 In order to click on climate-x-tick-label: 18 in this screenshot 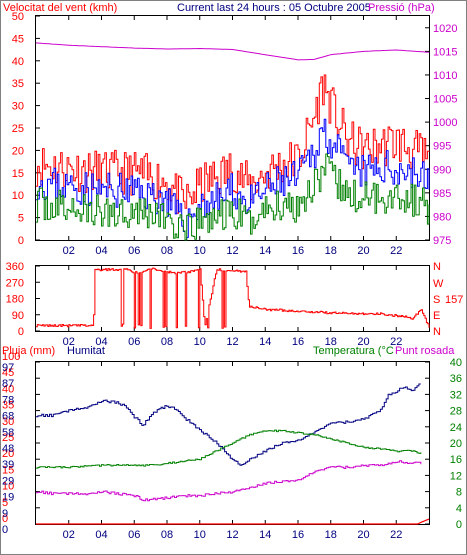, I will do `click(331, 535)`.